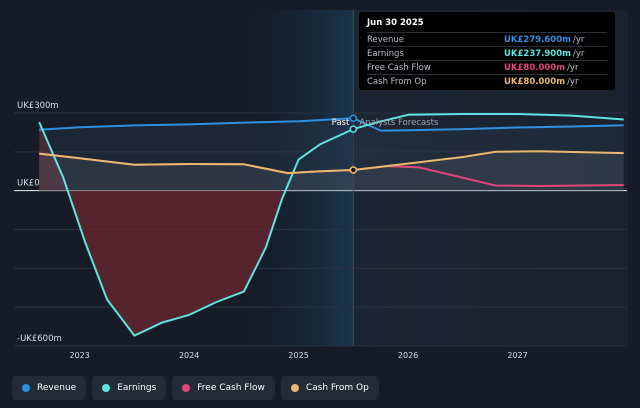 The width and height of the screenshot is (640, 408). Describe the element at coordinates (137, 388) in the screenshot. I see `legend-label: Earnings` at that location.